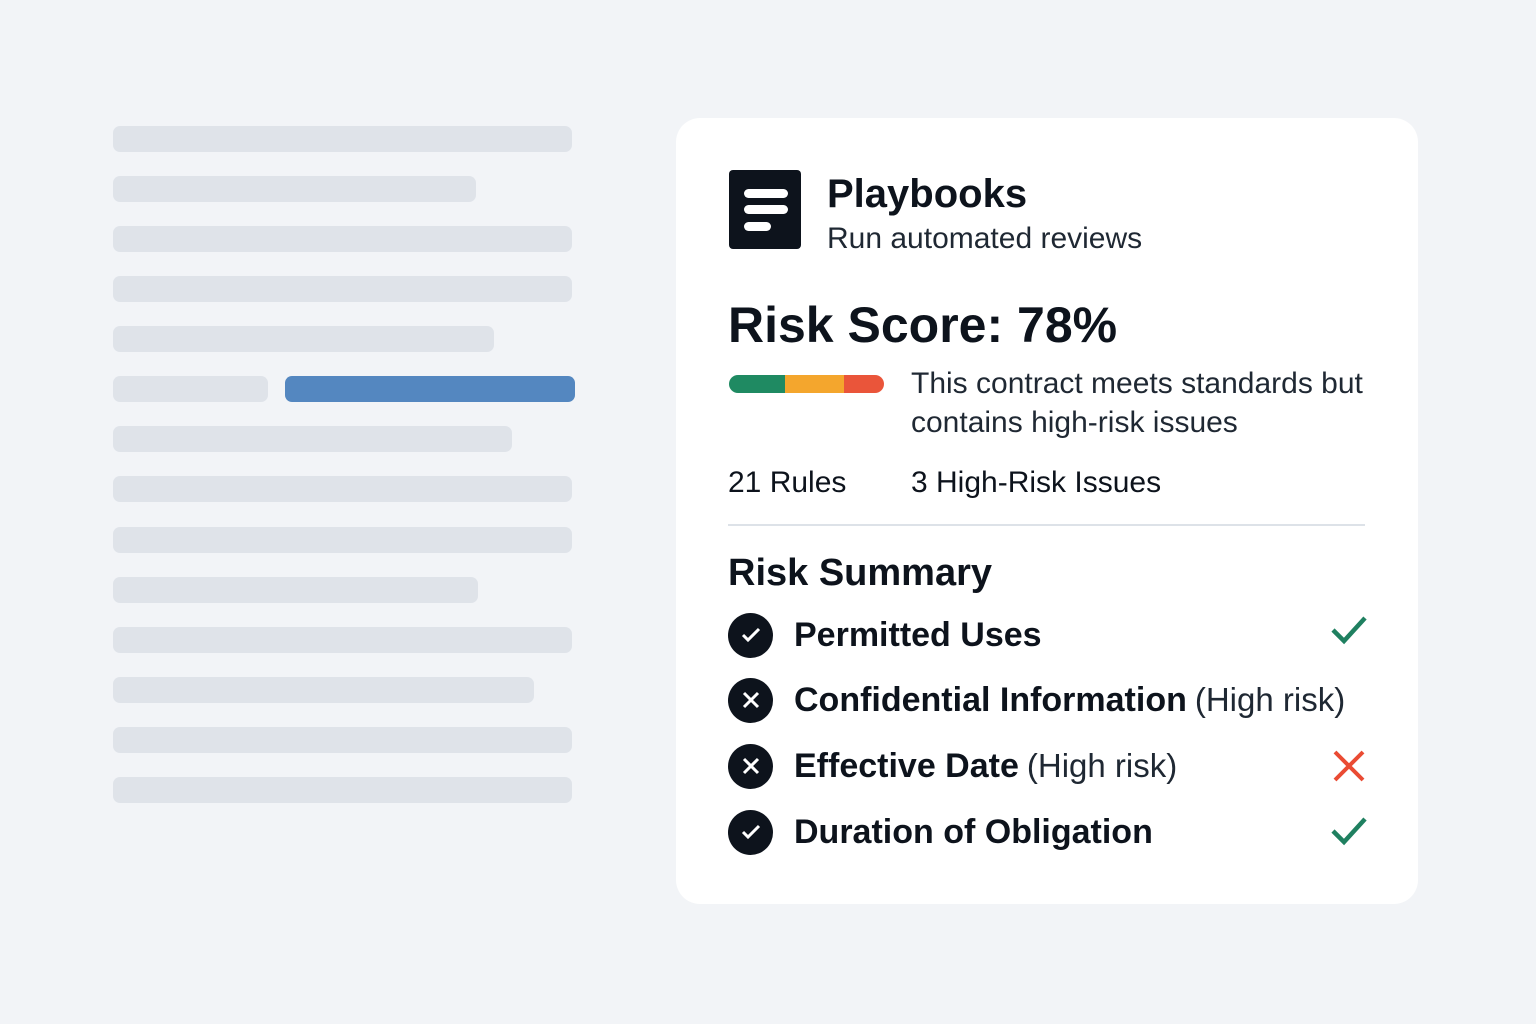 The image size is (1536, 1024). Describe the element at coordinates (430, 389) in the screenshot. I see `highlighted-clause` at that location.